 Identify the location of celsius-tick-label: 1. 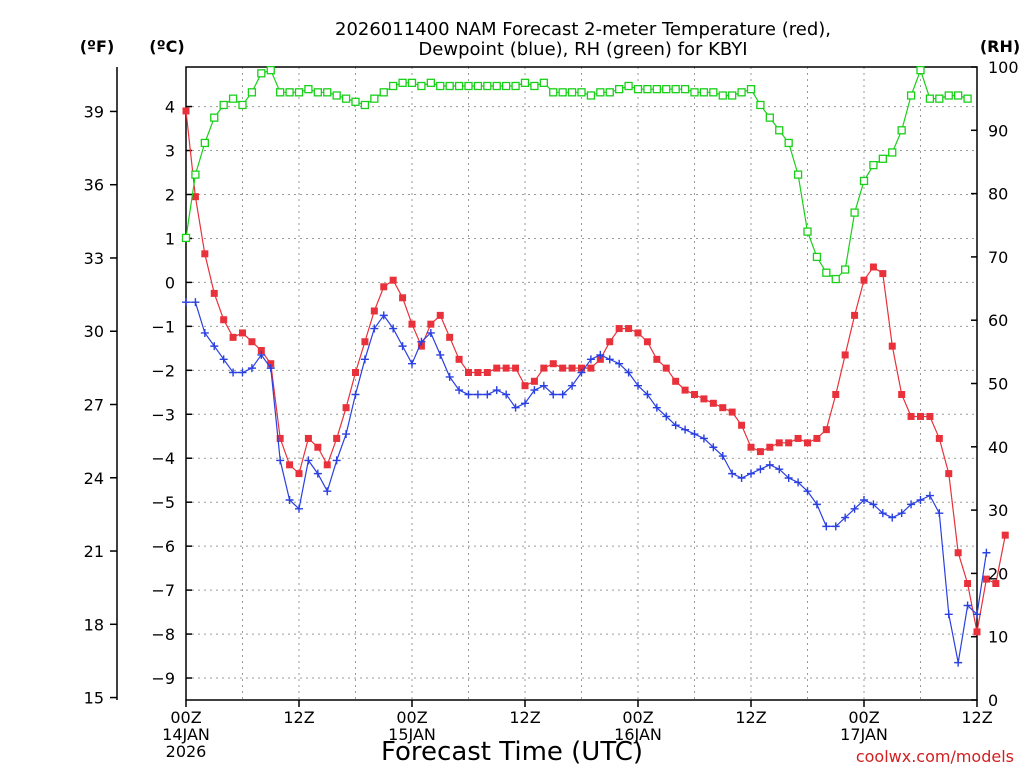
(170, 238).